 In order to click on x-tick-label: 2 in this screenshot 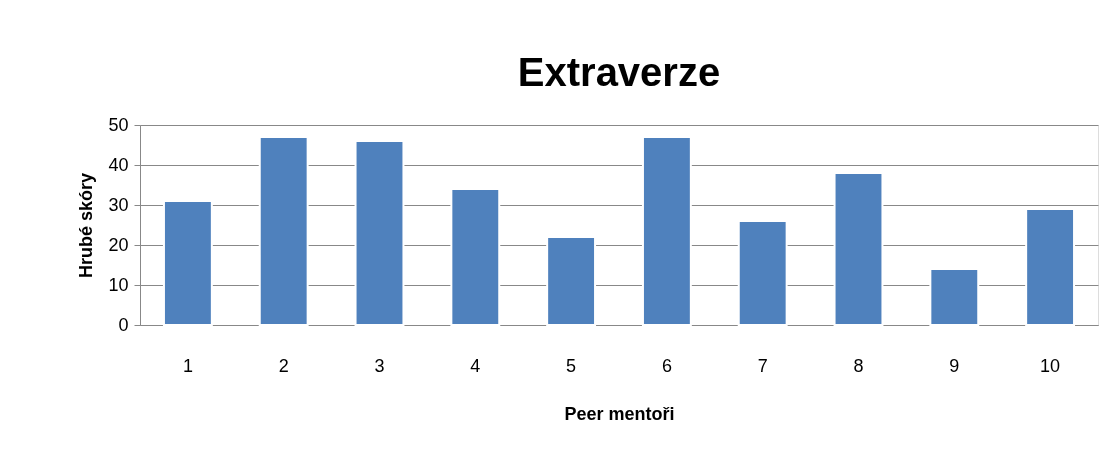, I will do `click(283, 365)`.